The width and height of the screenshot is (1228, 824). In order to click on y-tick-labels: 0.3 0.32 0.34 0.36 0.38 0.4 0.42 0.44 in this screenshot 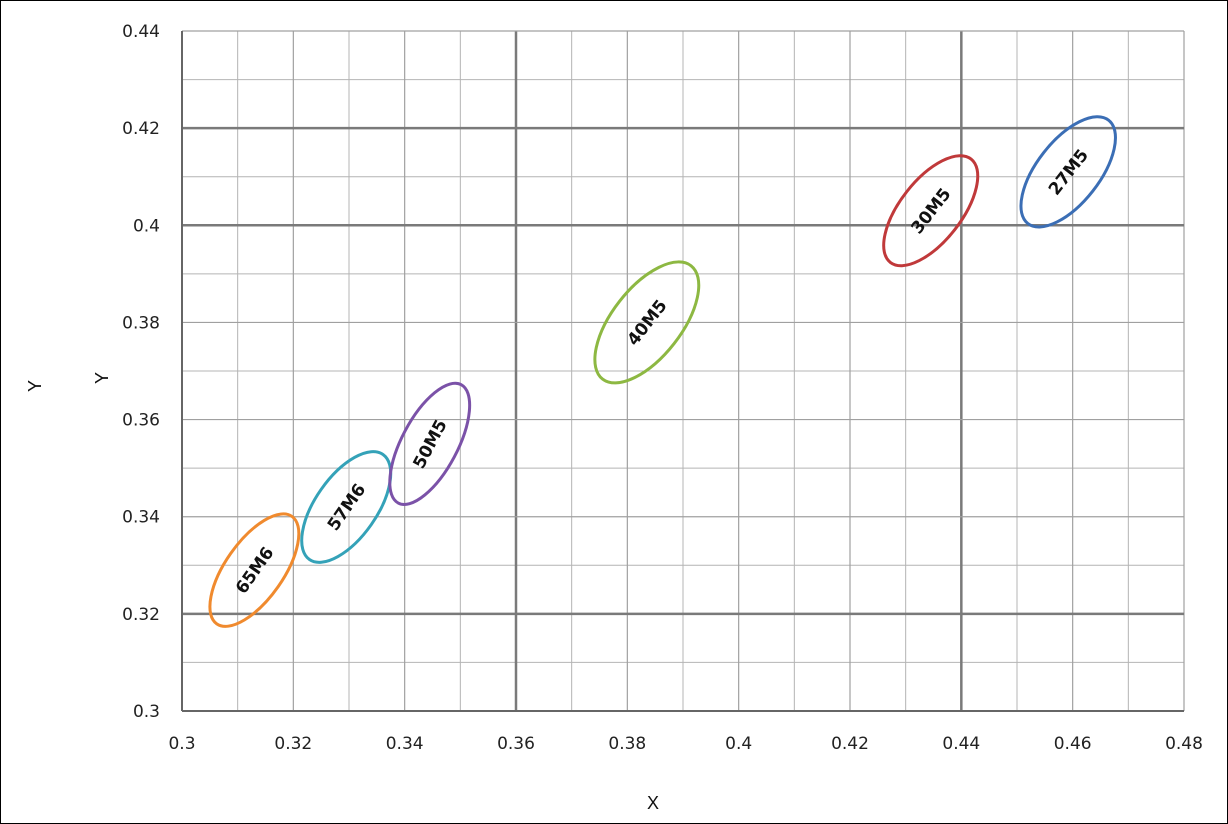, I will do `click(141, 372)`.